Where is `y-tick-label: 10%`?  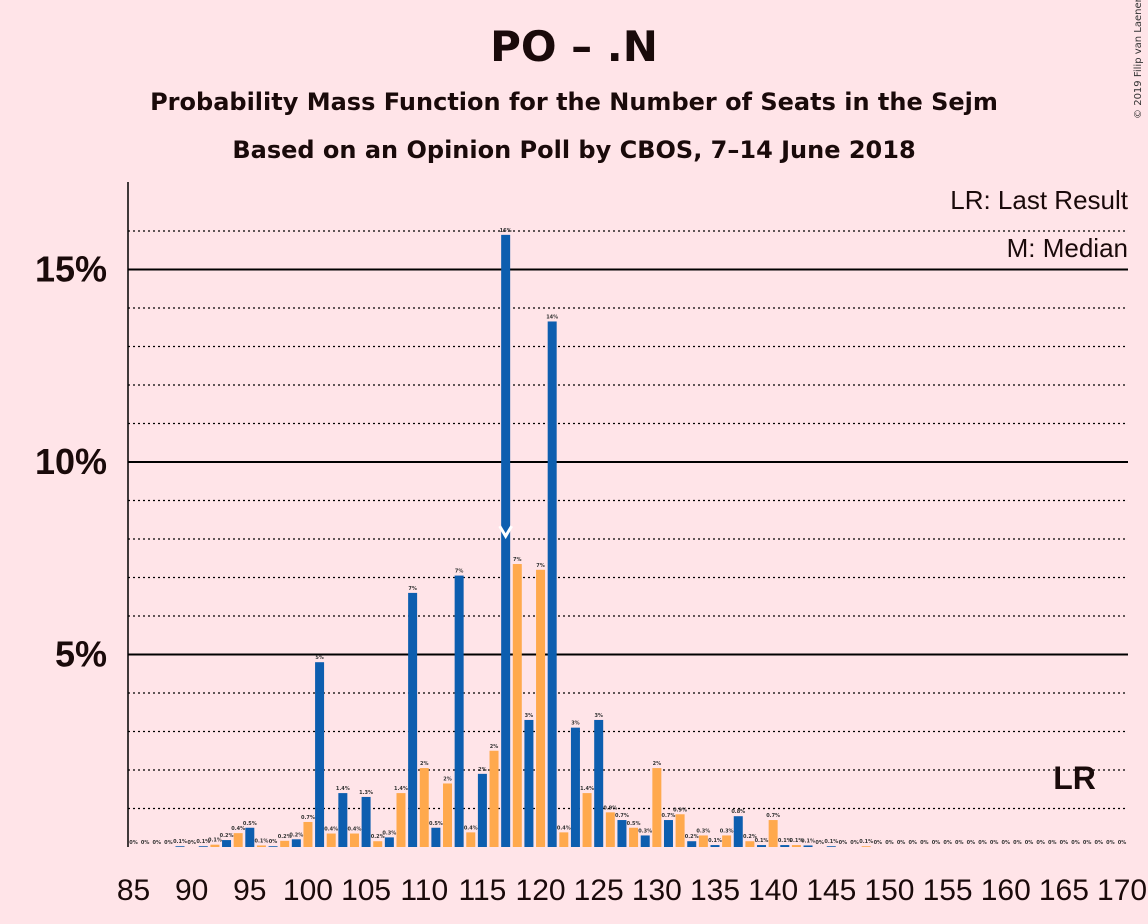
y-tick-label: 10% is located at coordinates (71, 461).